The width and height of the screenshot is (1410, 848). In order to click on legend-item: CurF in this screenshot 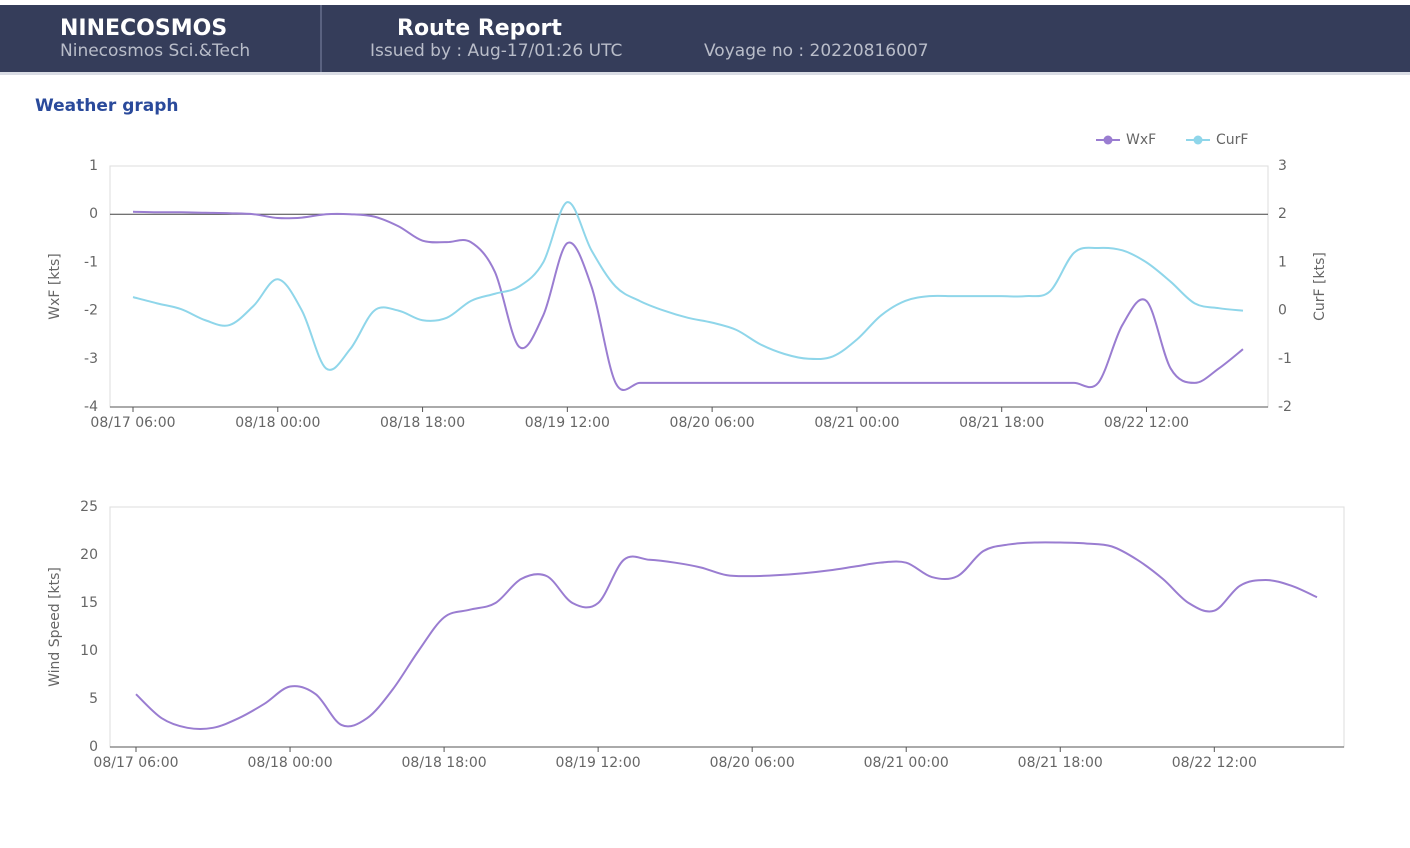, I will do `click(1217, 140)`.